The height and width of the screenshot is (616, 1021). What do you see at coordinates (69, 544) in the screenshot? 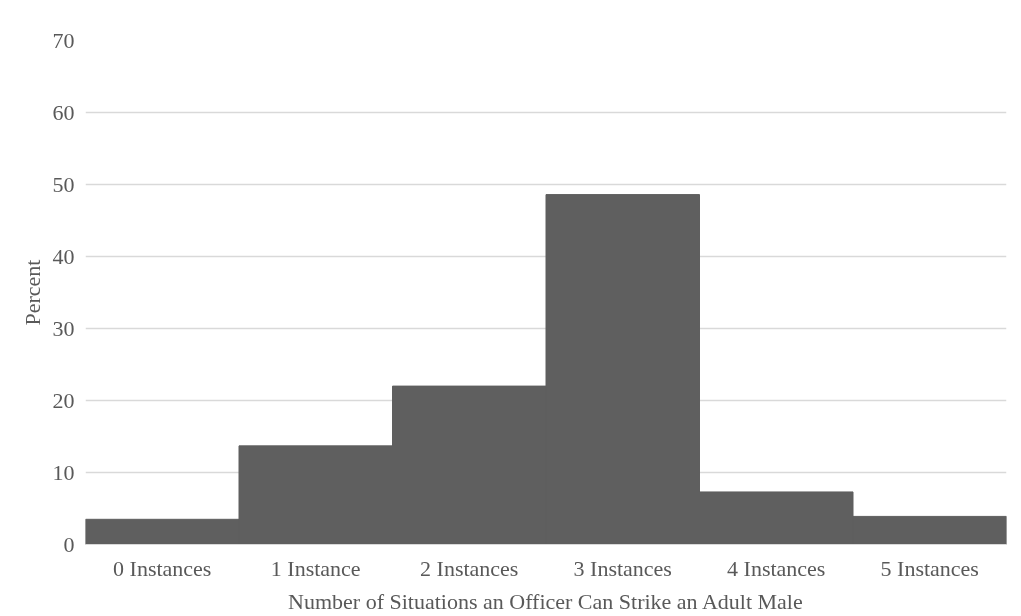
I see `y-tick-label: 0` at bounding box center [69, 544].